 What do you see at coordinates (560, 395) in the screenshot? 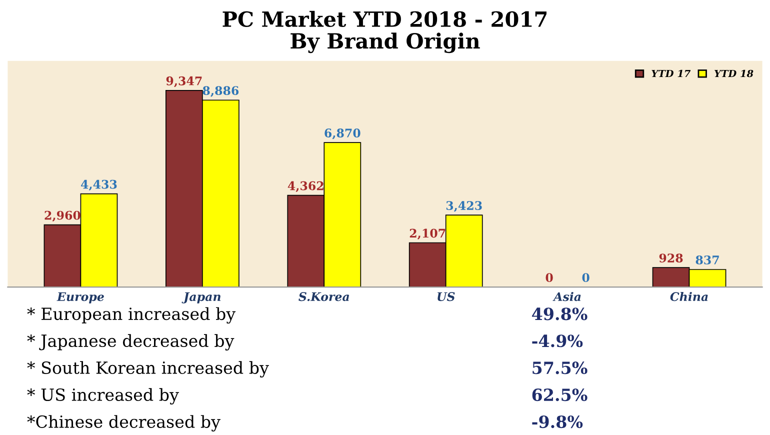
I see `text: 62.5%` at bounding box center [560, 395].